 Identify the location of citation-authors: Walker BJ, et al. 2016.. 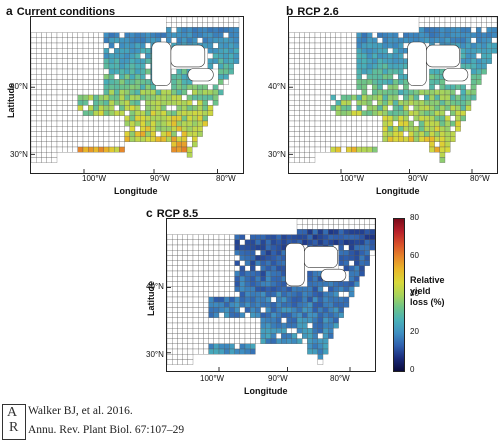
(80, 411).